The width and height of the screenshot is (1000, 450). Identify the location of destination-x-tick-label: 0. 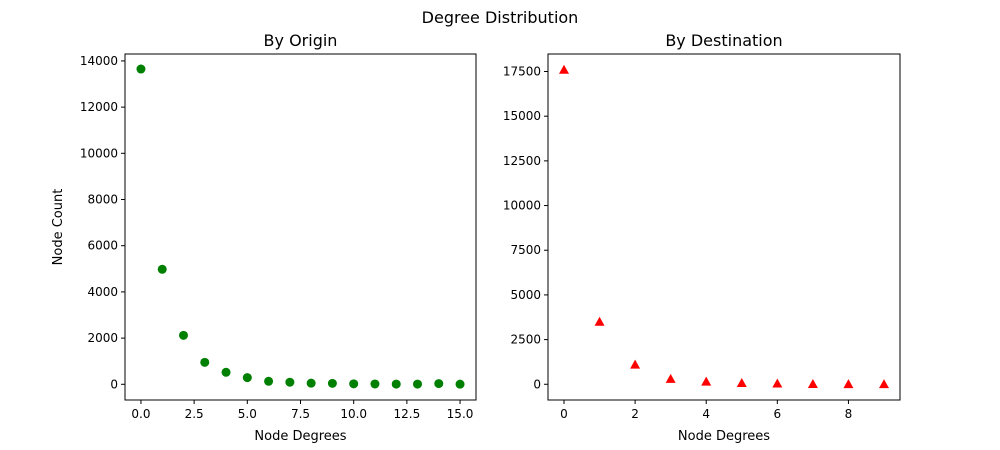
(564, 414).